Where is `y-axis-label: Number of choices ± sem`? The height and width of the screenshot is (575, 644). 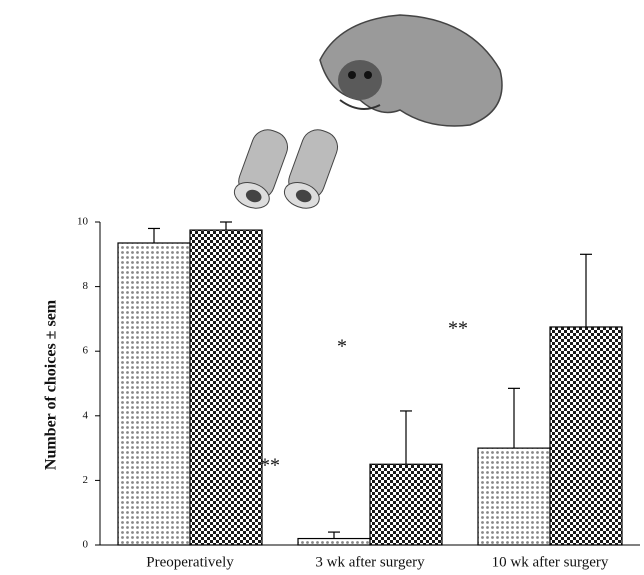 y-axis-label: Number of choices ± sem is located at coordinates (51, 384).